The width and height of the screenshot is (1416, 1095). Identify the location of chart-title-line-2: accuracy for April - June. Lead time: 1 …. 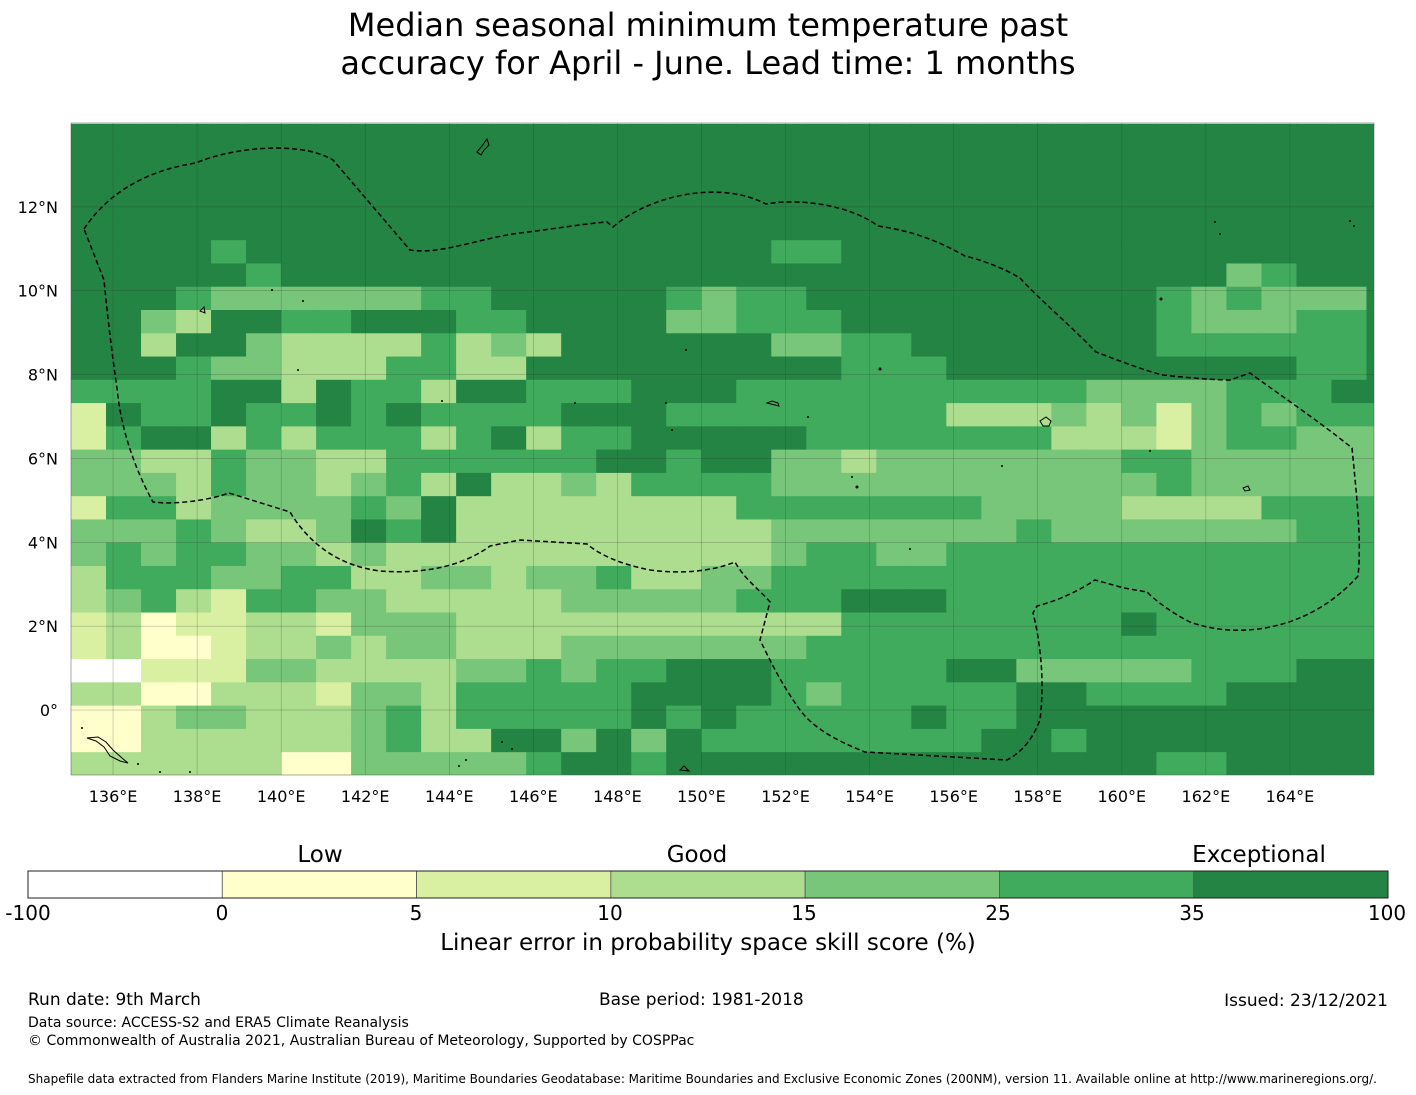
(708, 63).